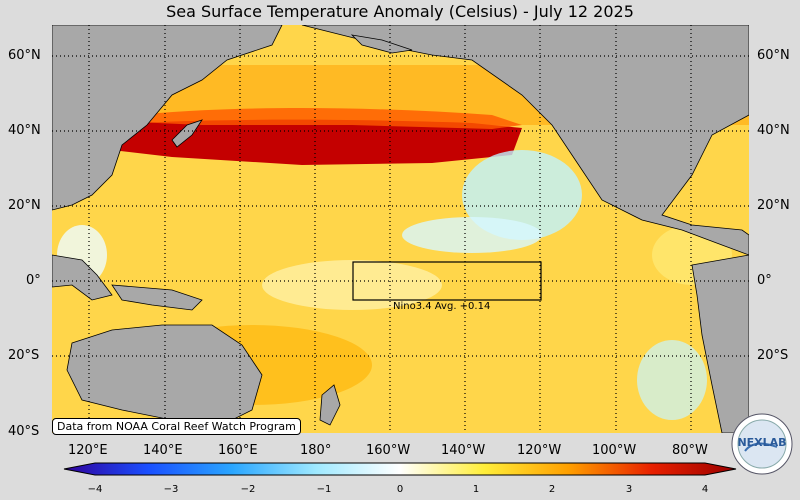  I want to click on lat-label-right: 60°N, so click(773, 55).